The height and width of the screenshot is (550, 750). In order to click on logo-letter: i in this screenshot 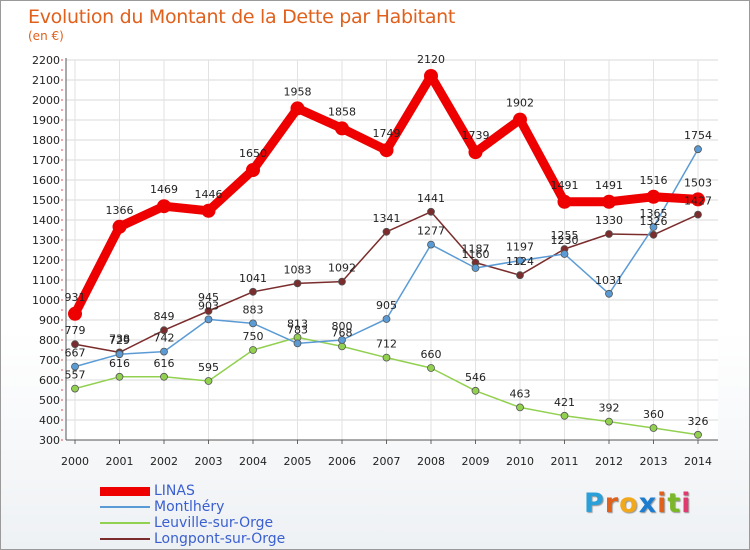, I will do `click(686, 503)`.